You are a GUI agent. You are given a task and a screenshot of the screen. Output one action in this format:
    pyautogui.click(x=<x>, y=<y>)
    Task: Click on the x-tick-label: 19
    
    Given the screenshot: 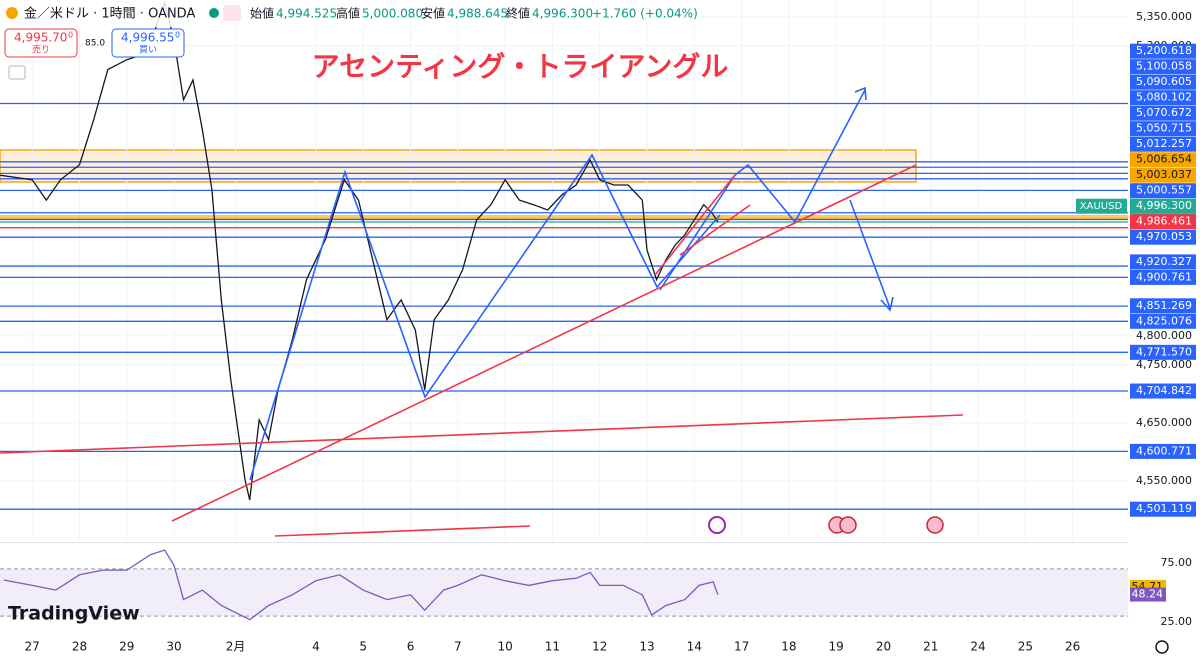 What is the action you would take?
    pyautogui.click(x=836, y=647)
    